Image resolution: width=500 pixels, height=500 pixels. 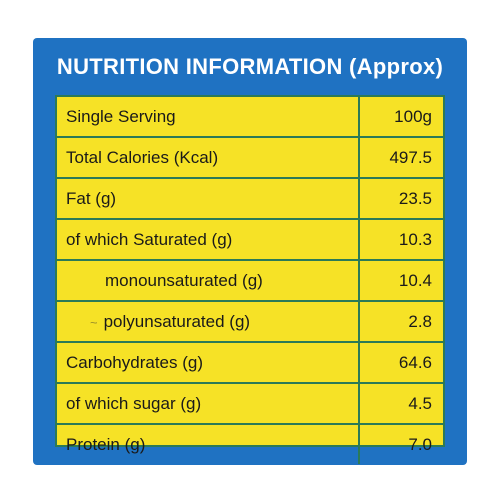 What do you see at coordinates (208, 404) in the screenshot?
I see `row-label-sugar: of which sugar (g)` at bounding box center [208, 404].